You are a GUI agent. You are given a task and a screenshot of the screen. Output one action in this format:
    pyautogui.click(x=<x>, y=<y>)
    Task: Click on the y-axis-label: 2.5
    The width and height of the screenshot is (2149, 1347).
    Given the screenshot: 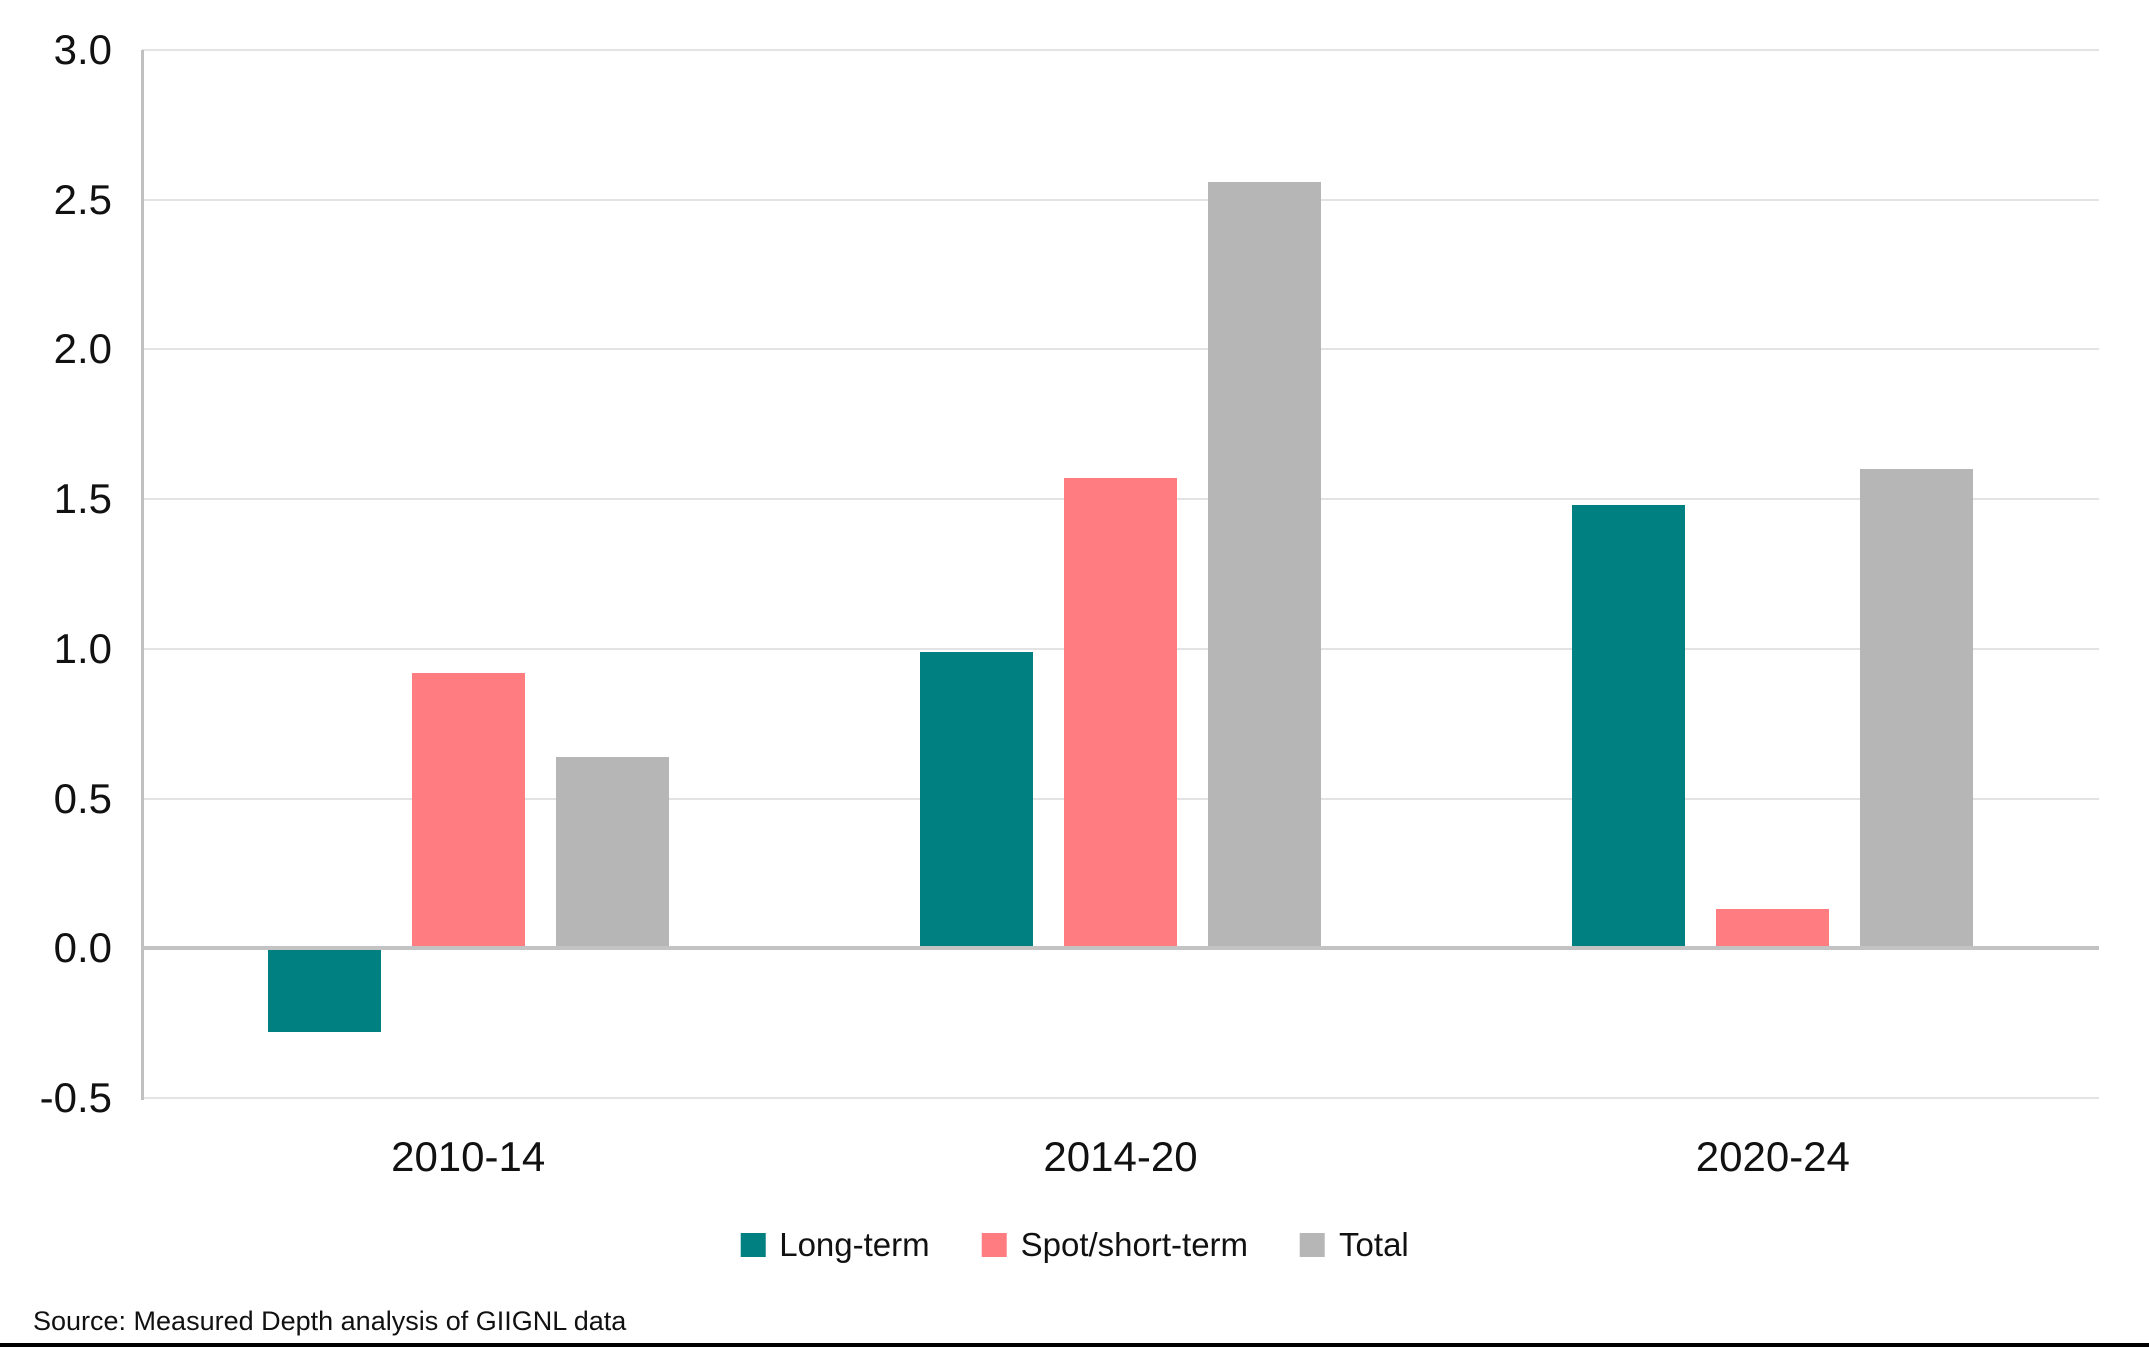 What is the action you would take?
    pyautogui.click(x=82, y=199)
    